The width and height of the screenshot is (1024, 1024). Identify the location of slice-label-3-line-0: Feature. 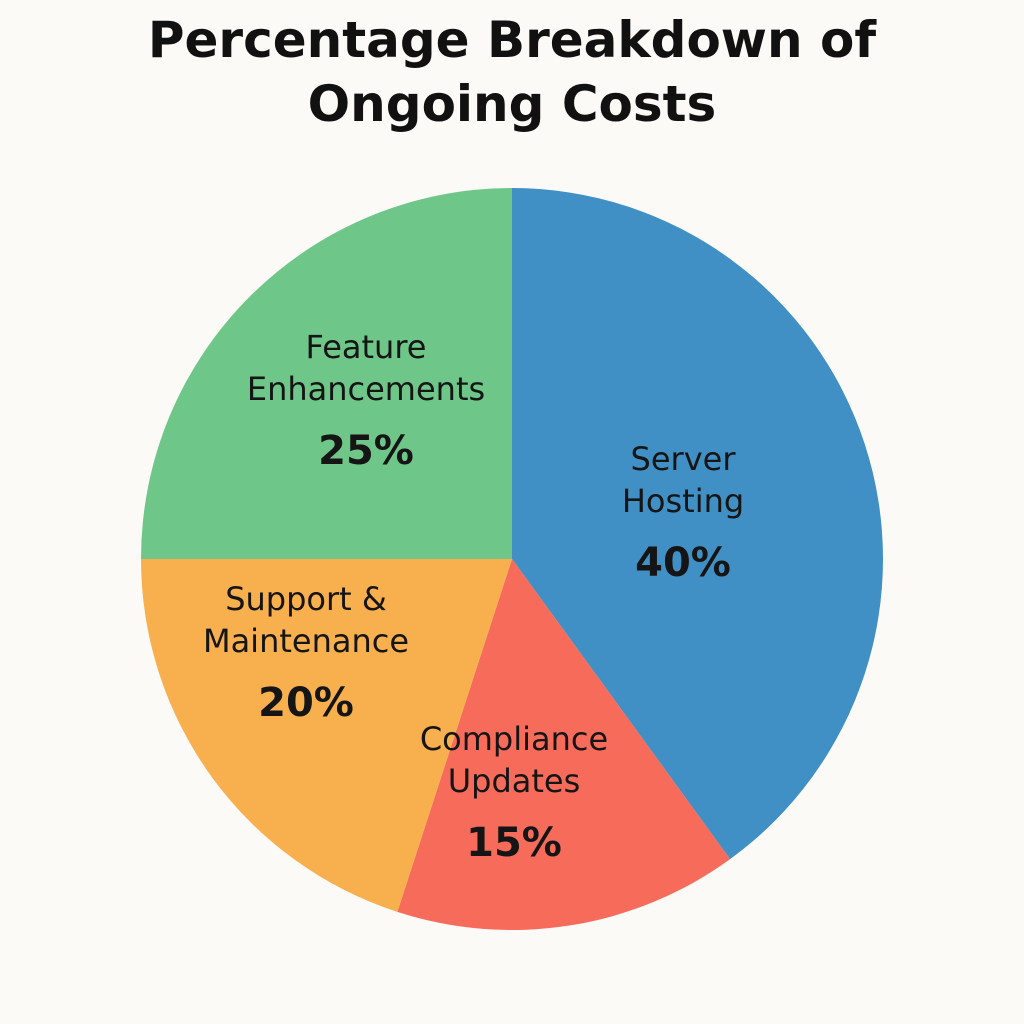
(366, 347).